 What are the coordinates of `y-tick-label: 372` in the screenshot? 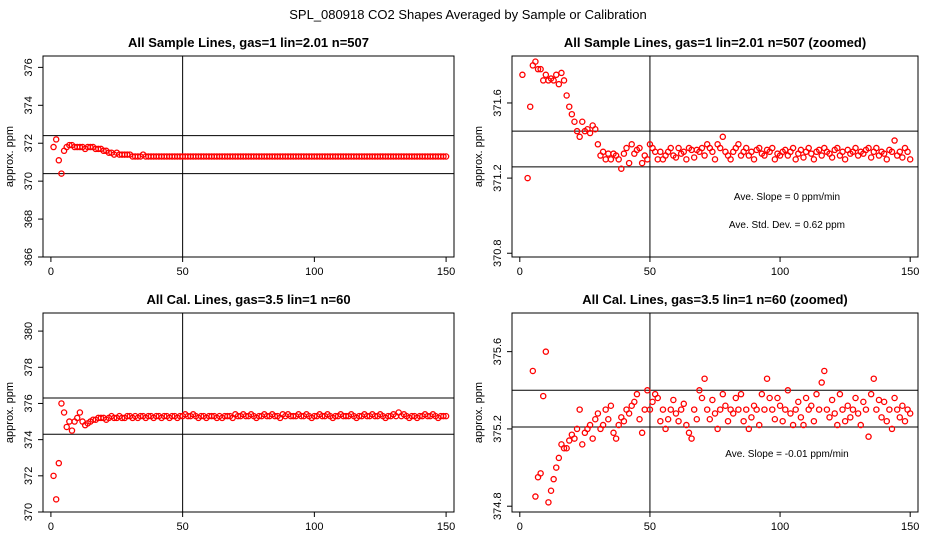 It's located at (29, 476).